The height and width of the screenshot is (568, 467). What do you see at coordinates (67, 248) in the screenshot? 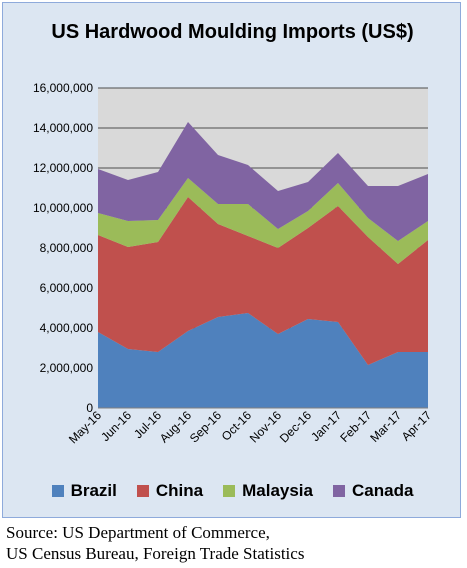
I see `y-tick-label: 8,000,000` at bounding box center [67, 248].